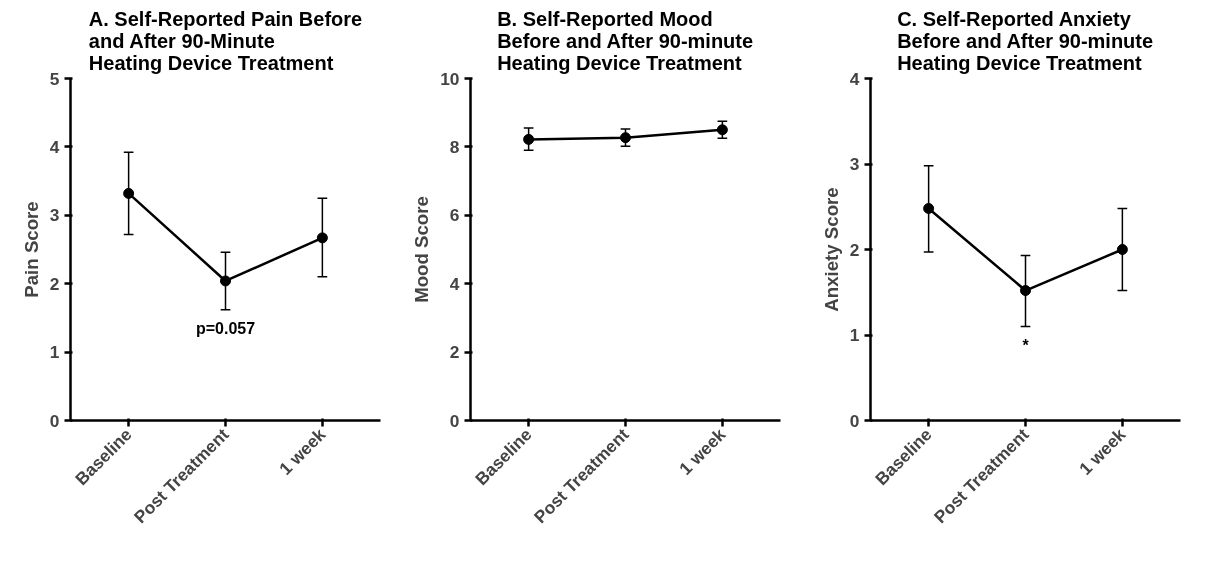  Describe the element at coordinates (831, 249) in the screenshot. I see `y-axis-title: Anxiety Score` at that location.